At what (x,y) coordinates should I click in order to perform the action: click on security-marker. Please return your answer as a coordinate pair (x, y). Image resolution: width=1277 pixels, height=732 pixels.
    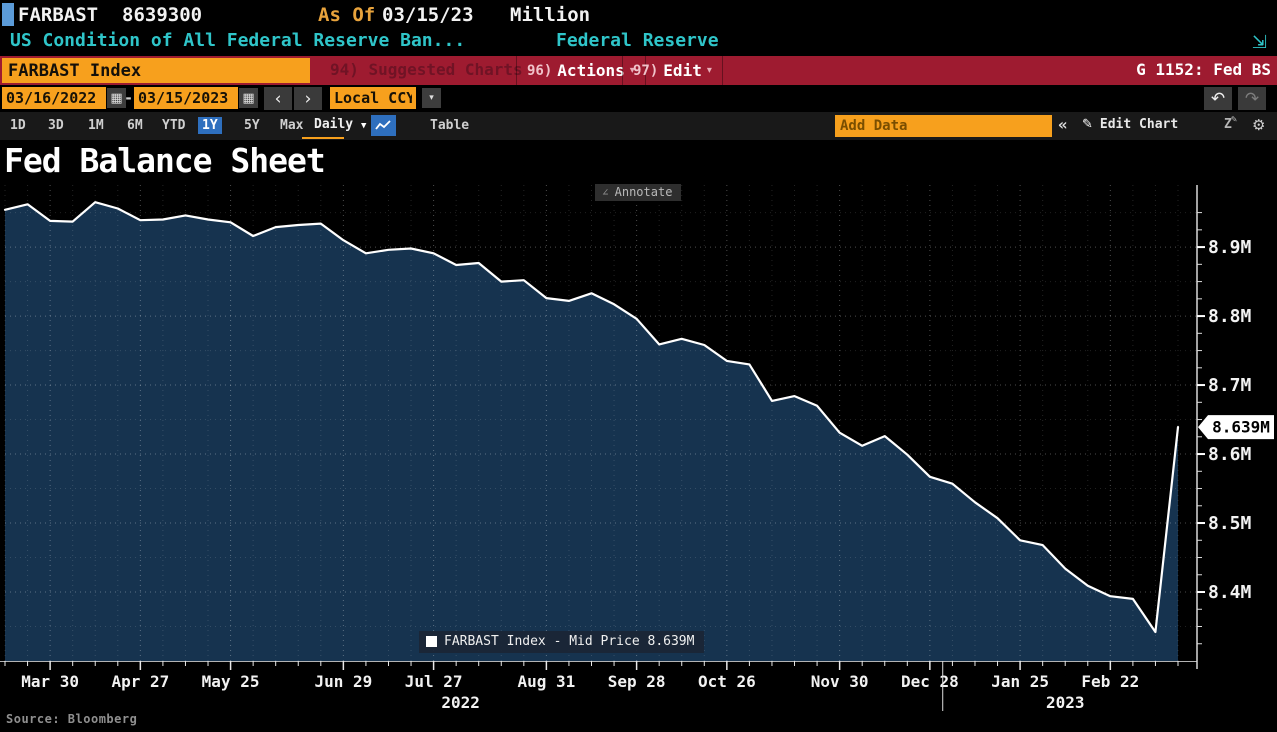
    Looking at the image, I should click on (8, 14).